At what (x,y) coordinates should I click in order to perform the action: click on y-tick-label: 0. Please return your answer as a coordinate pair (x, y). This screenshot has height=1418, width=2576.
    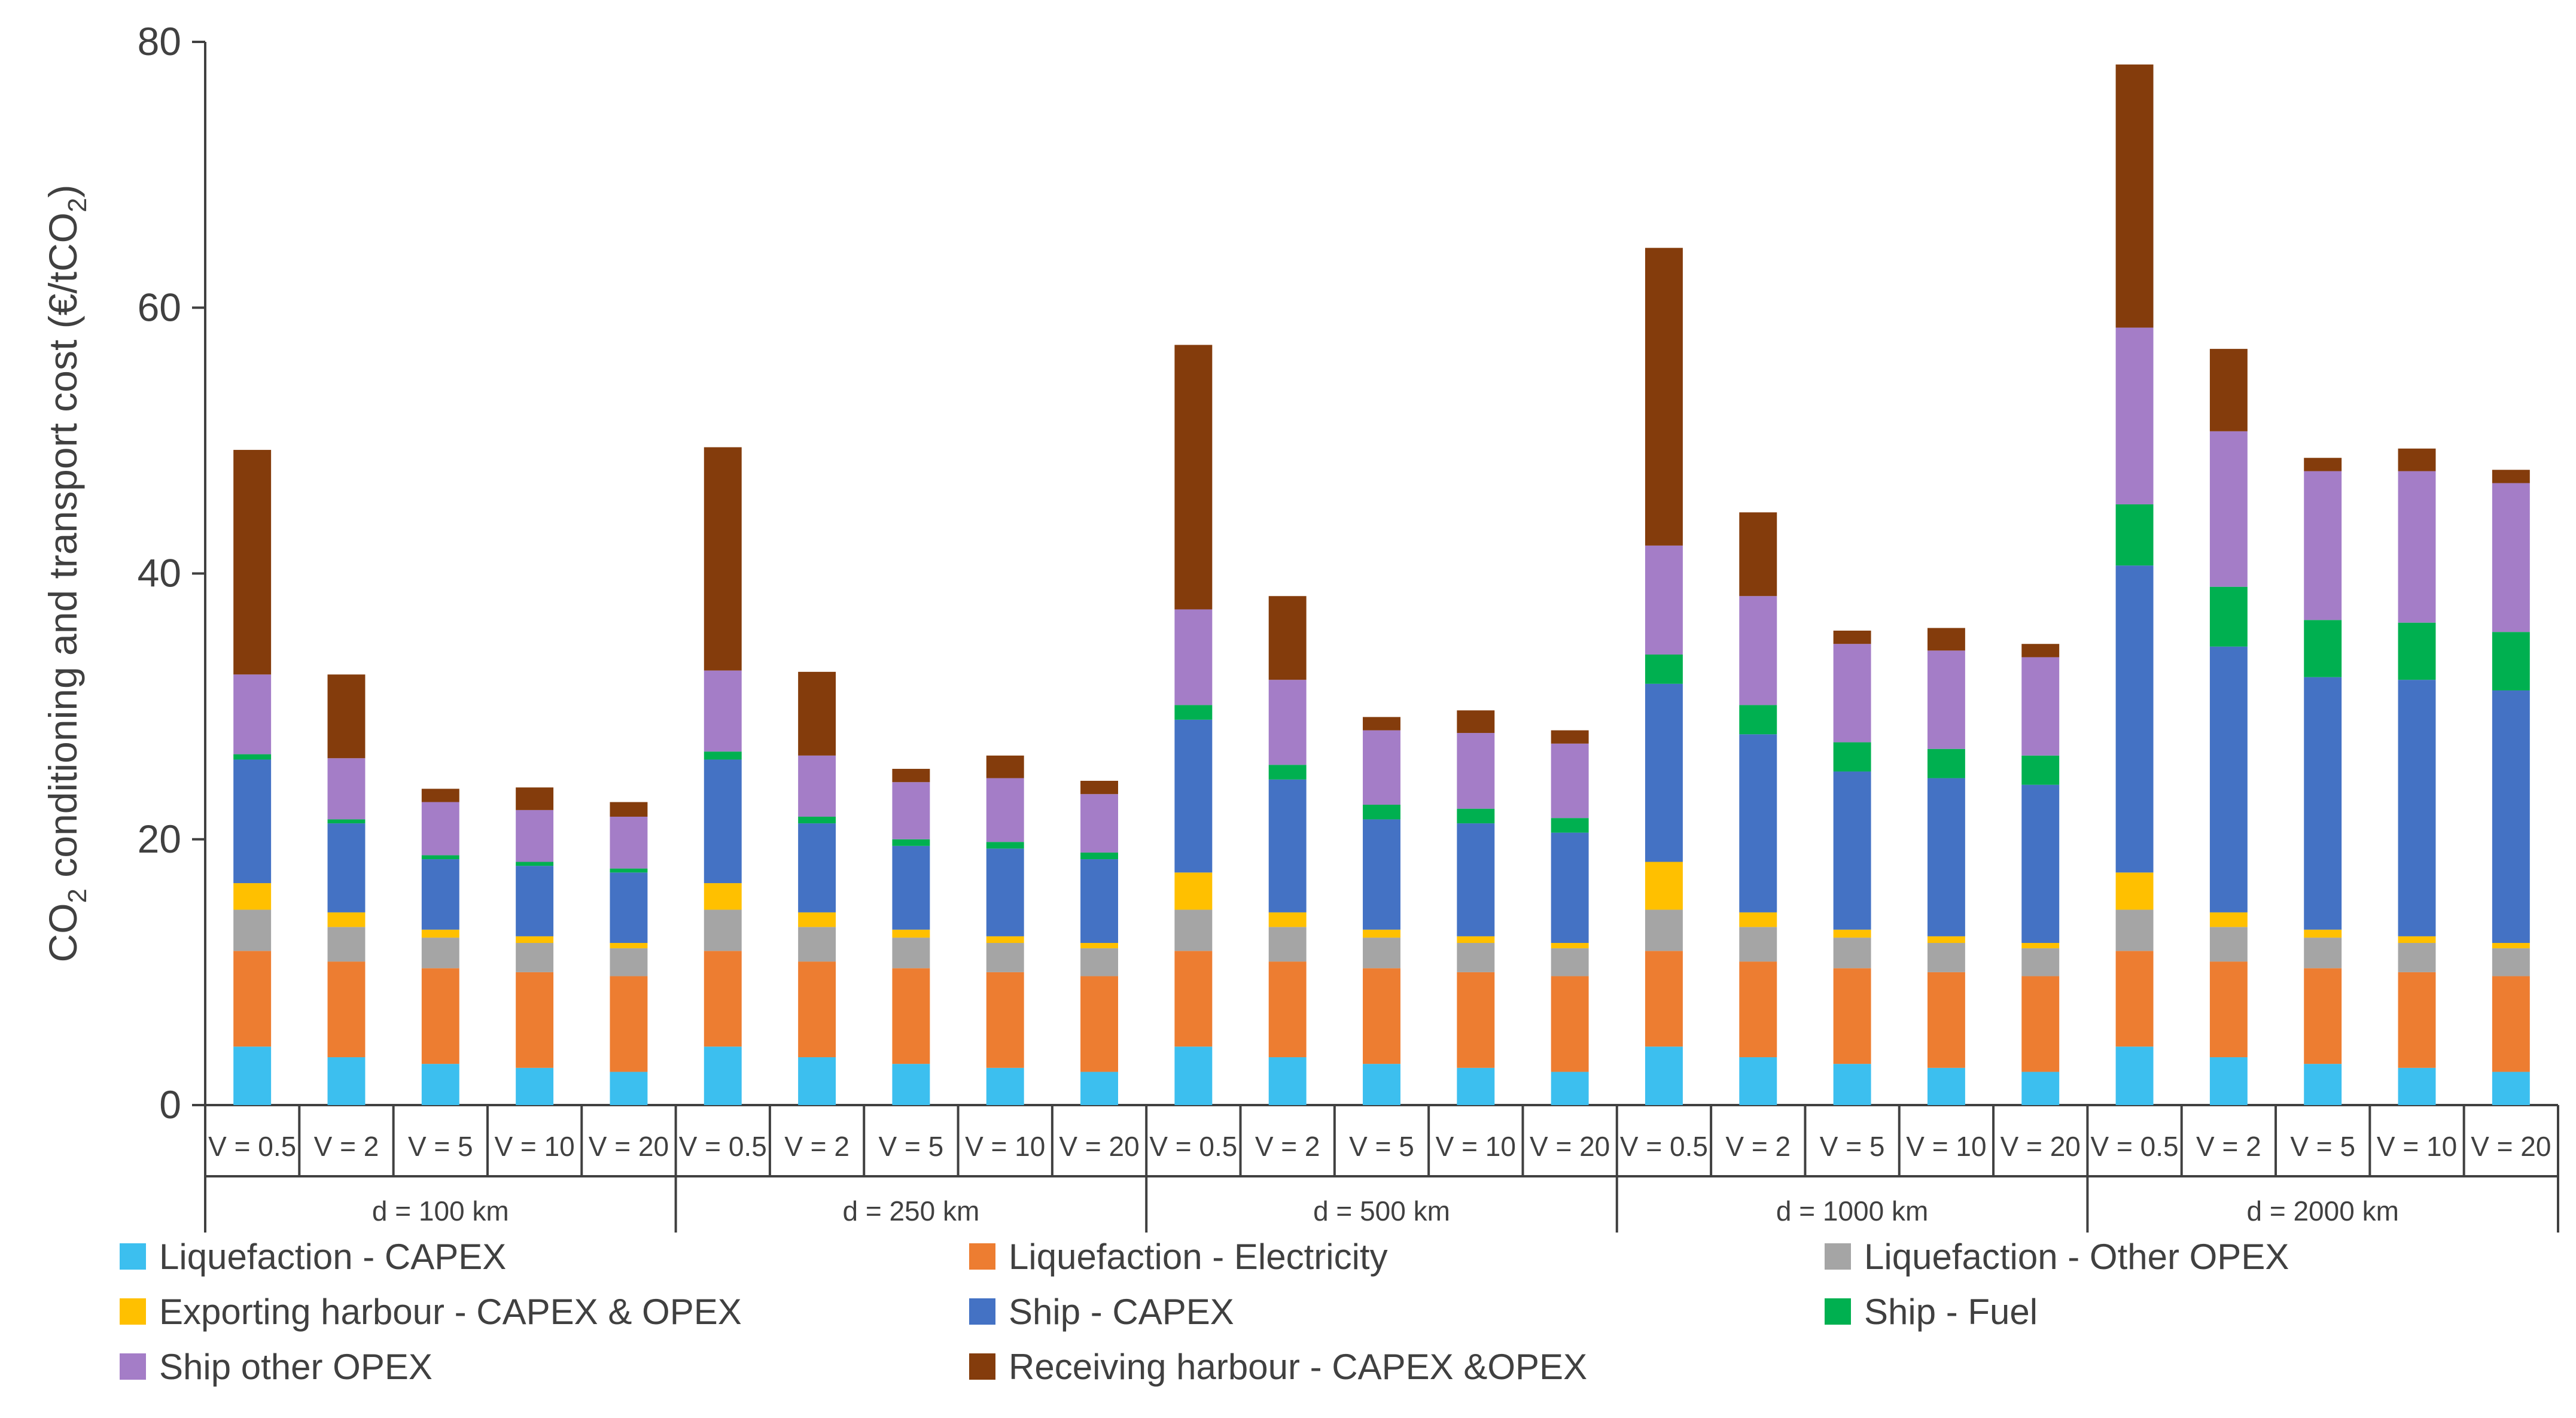
    Looking at the image, I should click on (170, 1104).